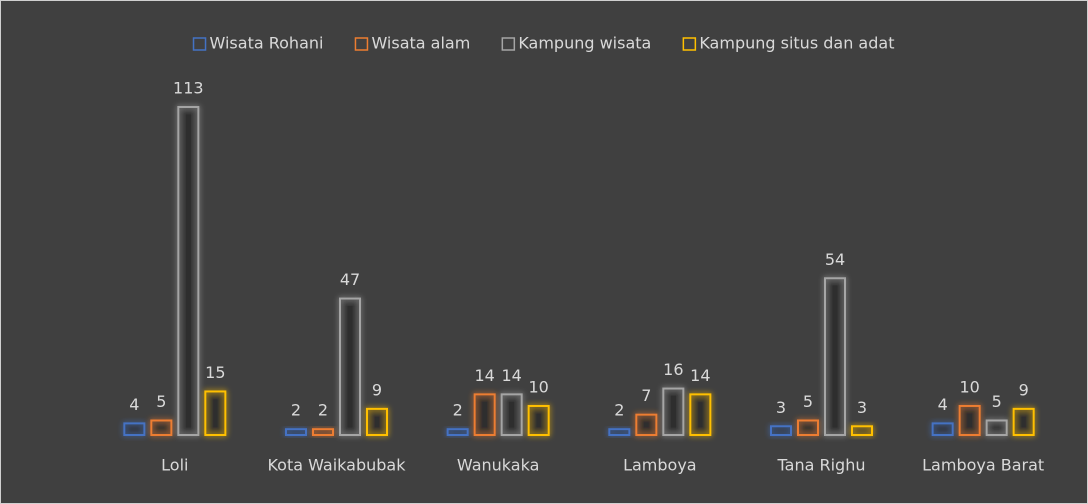 This screenshot has width=1088, height=504. What do you see at coordinates (821, 465) in the screenshot?
I see `x-tick-label: Tana Righu` at bounding box center [821, 465].